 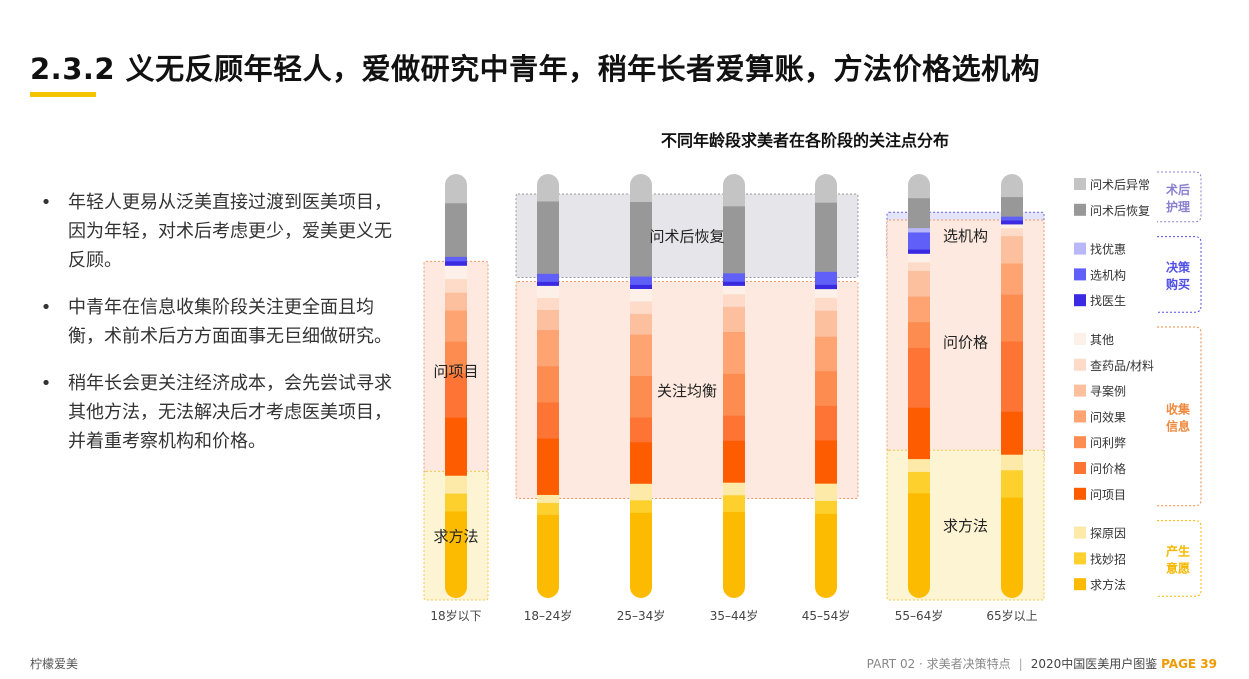 I want to click on footer-brand: 柠檬爱美, so click(x=54, y=664).